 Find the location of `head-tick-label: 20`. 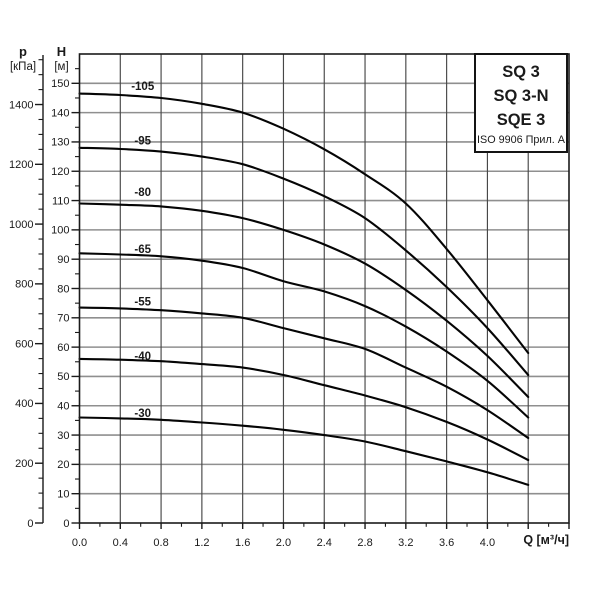

head-tick-label: 20 is located at coordinates (63, 465).